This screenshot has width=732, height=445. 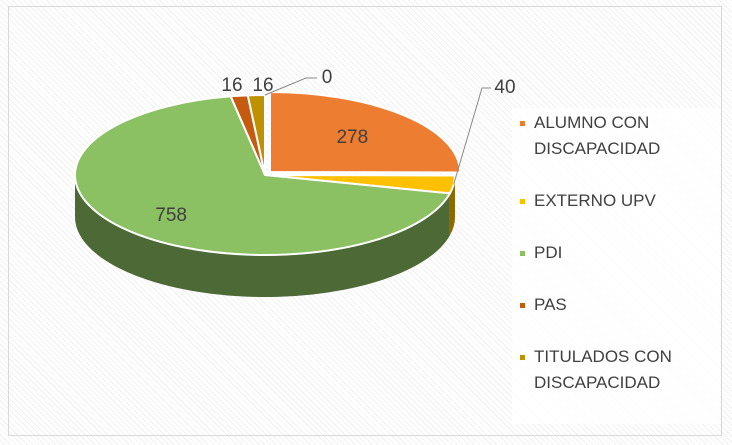 What do you see at coordinates (352, 137) in the screenshot?
I see `data-label: 278` at bounding box center [352, 137].